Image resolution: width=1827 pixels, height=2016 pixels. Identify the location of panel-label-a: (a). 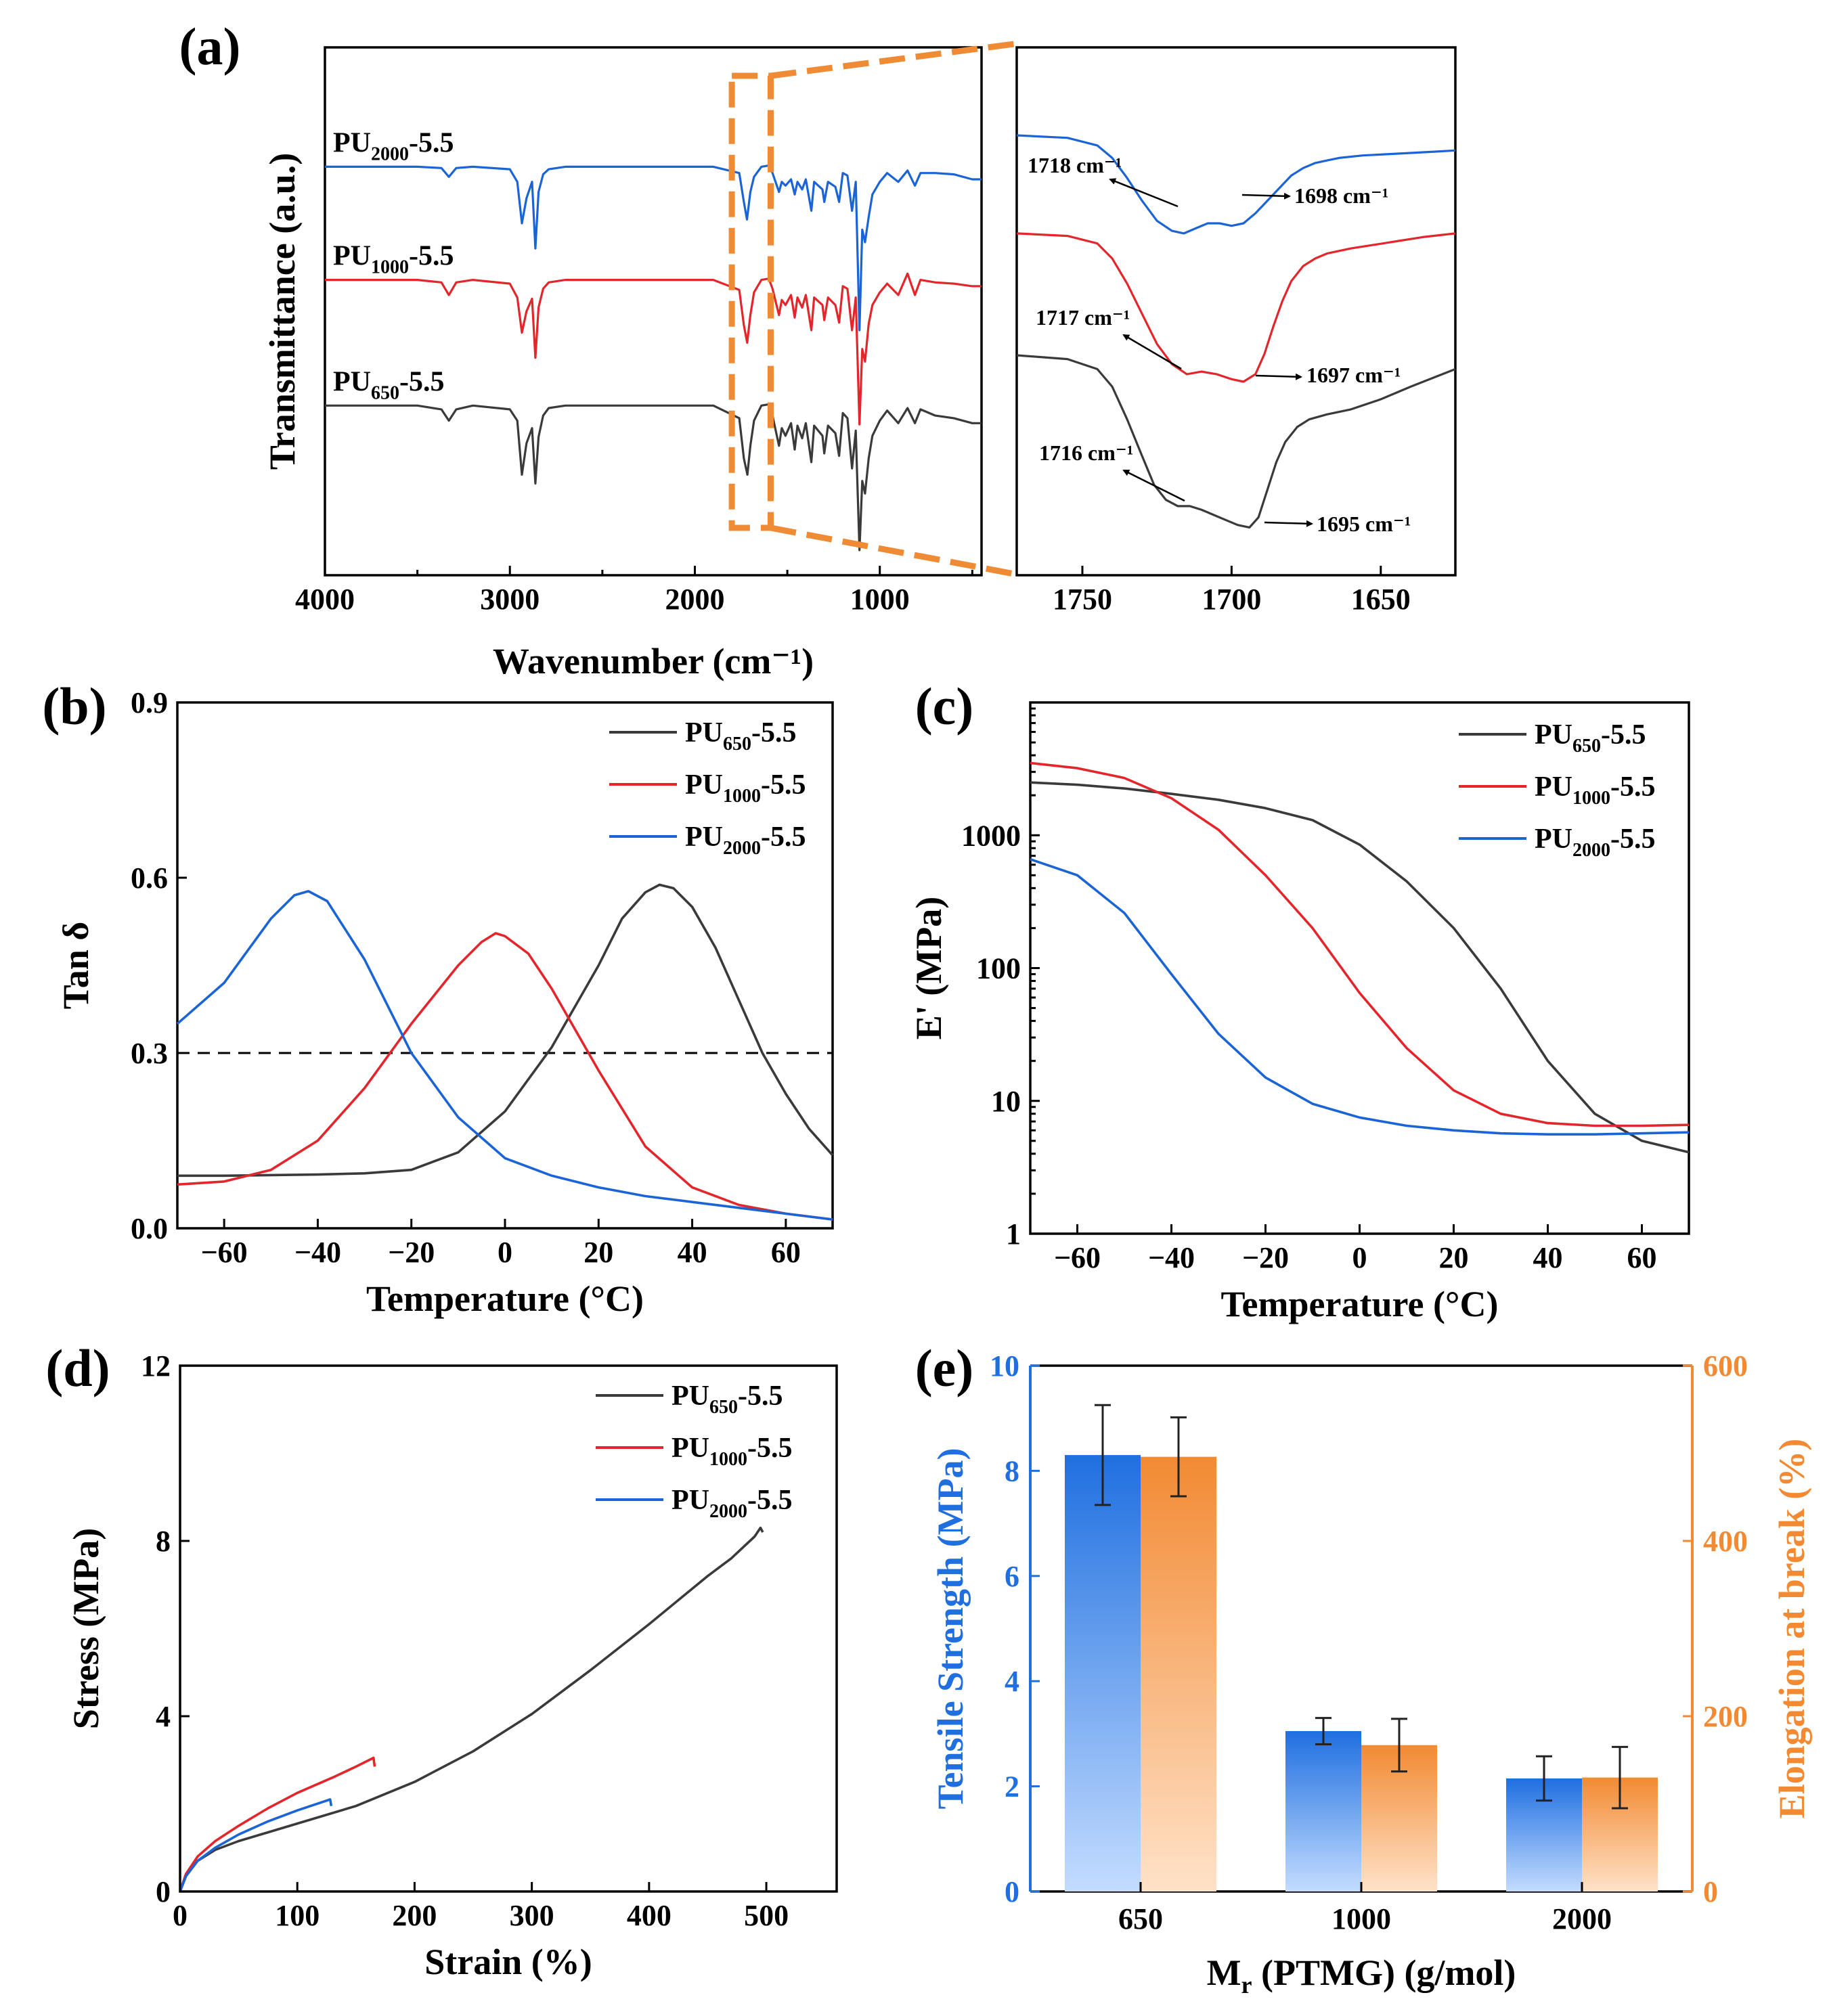
(210, 46).